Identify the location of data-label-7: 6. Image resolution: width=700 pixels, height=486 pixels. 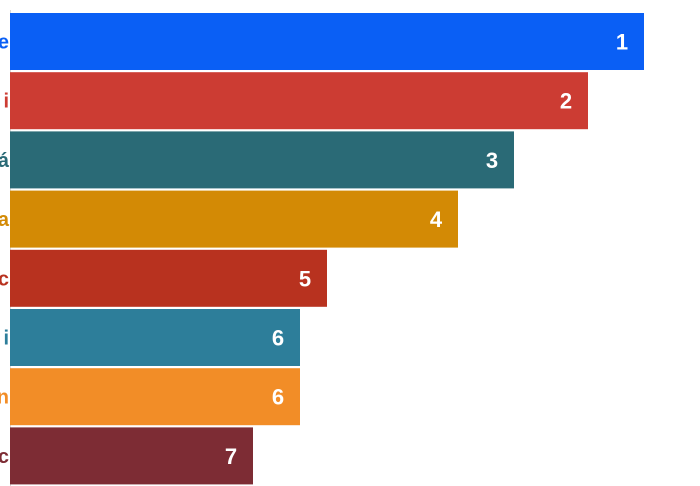
(278, 397).